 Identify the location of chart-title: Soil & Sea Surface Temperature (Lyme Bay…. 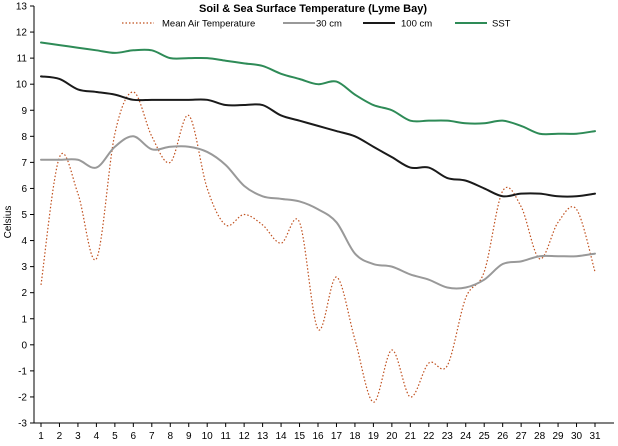
(313, 9).